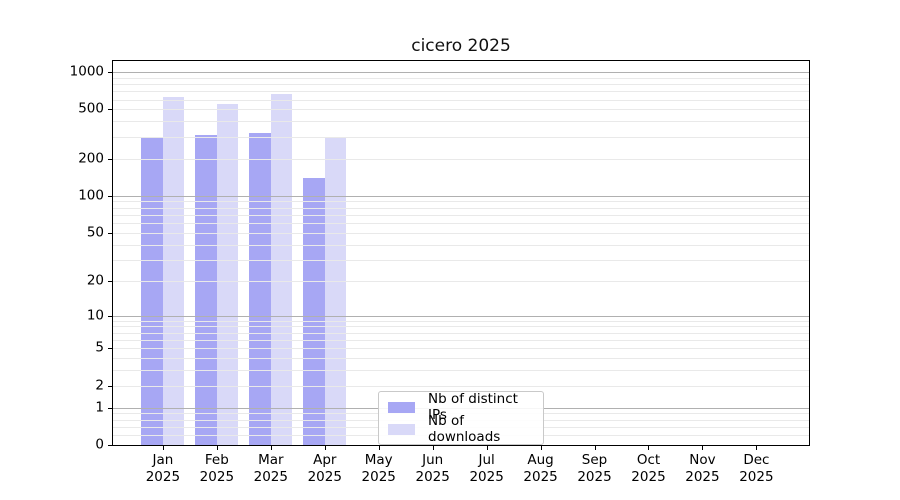  What do you see at coordinates (216, 460) in the screenshot?
I see `x-tick-month: Feb` at bounding box center [216, 460].